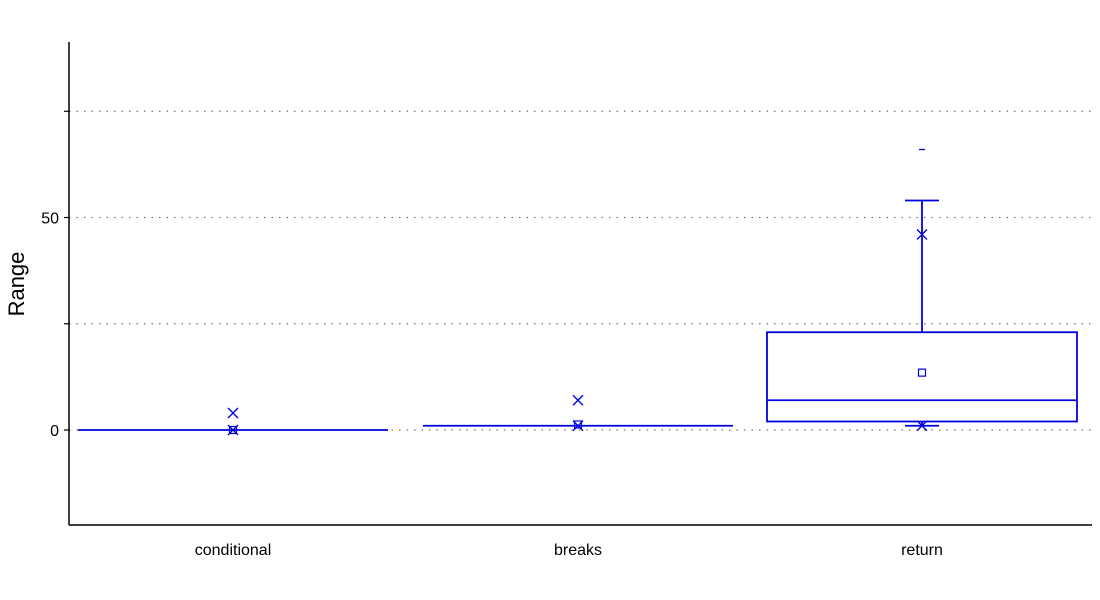 The image size is (1100, 600). I want to click on x-tick-labels: conditional breaks return, so click(569, 550).